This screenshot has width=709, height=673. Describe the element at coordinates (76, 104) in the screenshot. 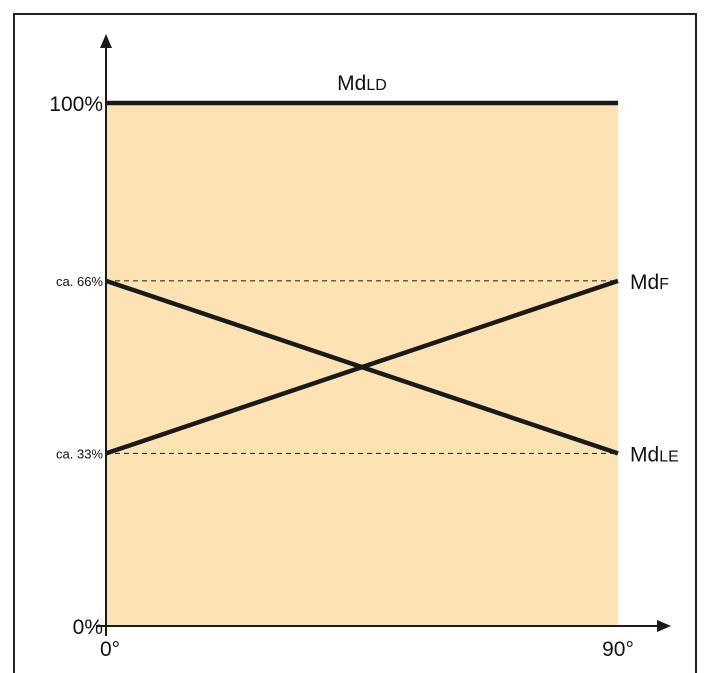

I see `y-tick-label: 100%` at that location.